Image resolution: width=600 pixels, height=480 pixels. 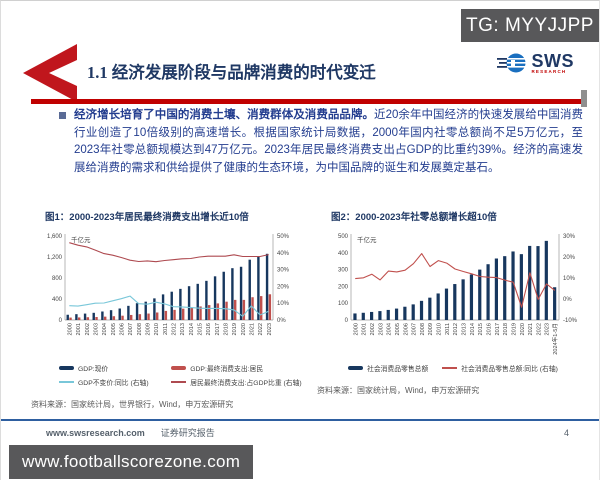 I want to click on legend-label: 社会消费品零售总额:同比 (右轴), so click(x=509, y=369).